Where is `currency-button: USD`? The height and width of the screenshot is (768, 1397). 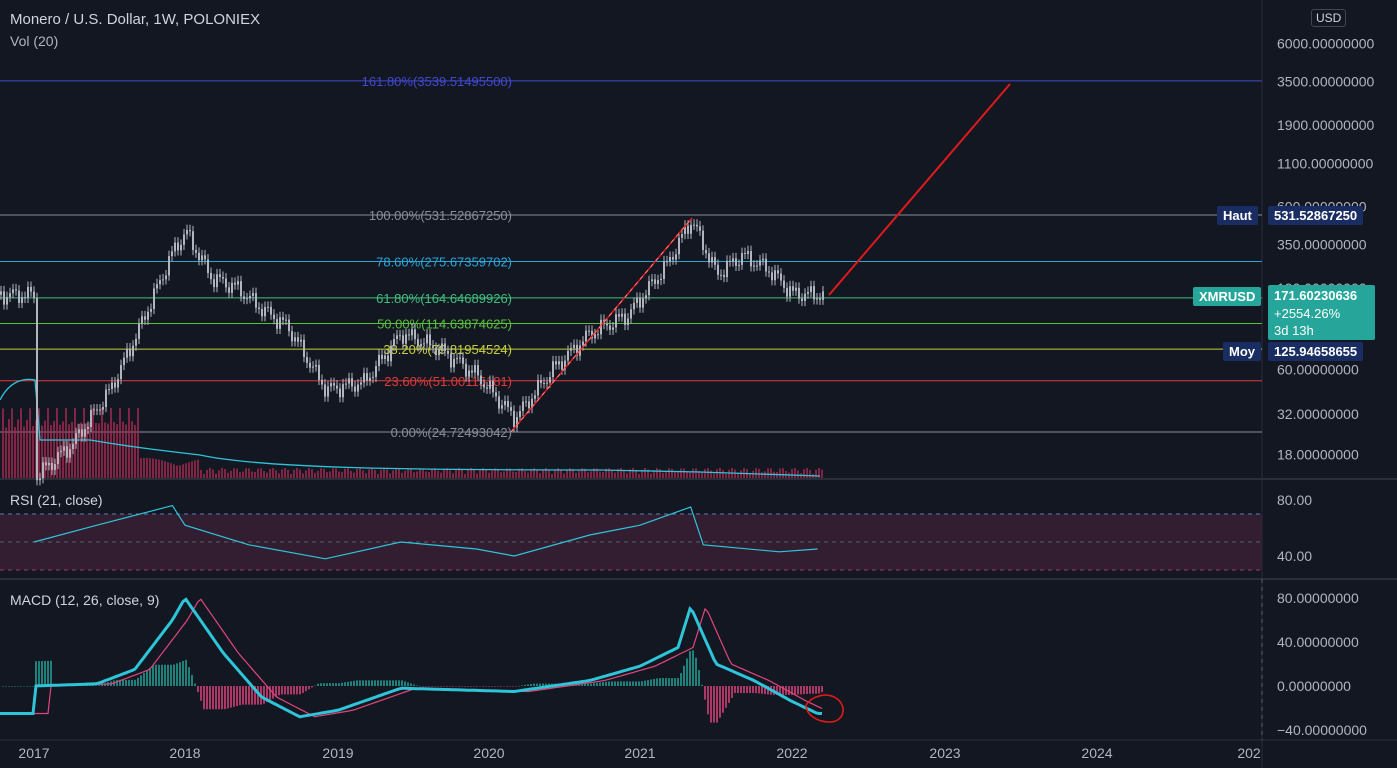
currency-button: USD is located at coordinates (1329, 18).